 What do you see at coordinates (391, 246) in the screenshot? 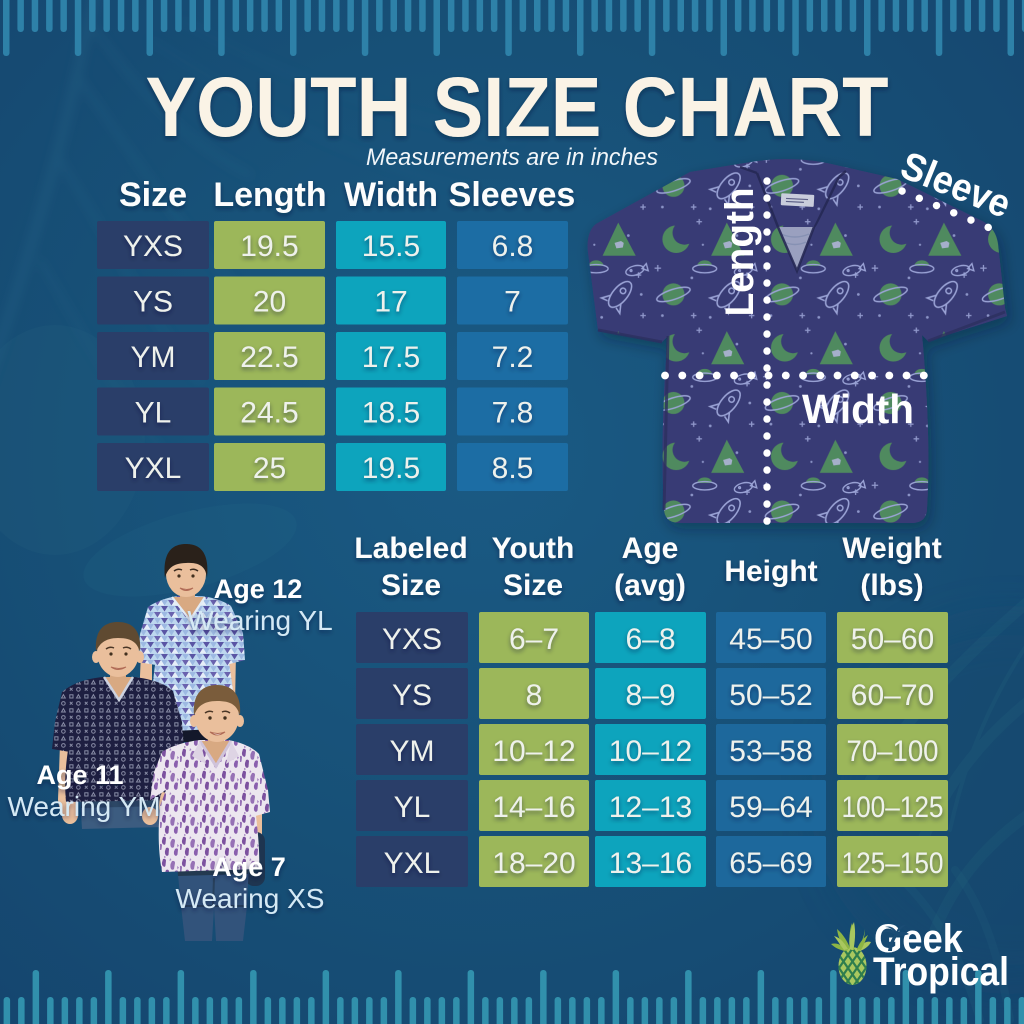
I see `svg-text: 15.5` at bounding box center [391, 246].